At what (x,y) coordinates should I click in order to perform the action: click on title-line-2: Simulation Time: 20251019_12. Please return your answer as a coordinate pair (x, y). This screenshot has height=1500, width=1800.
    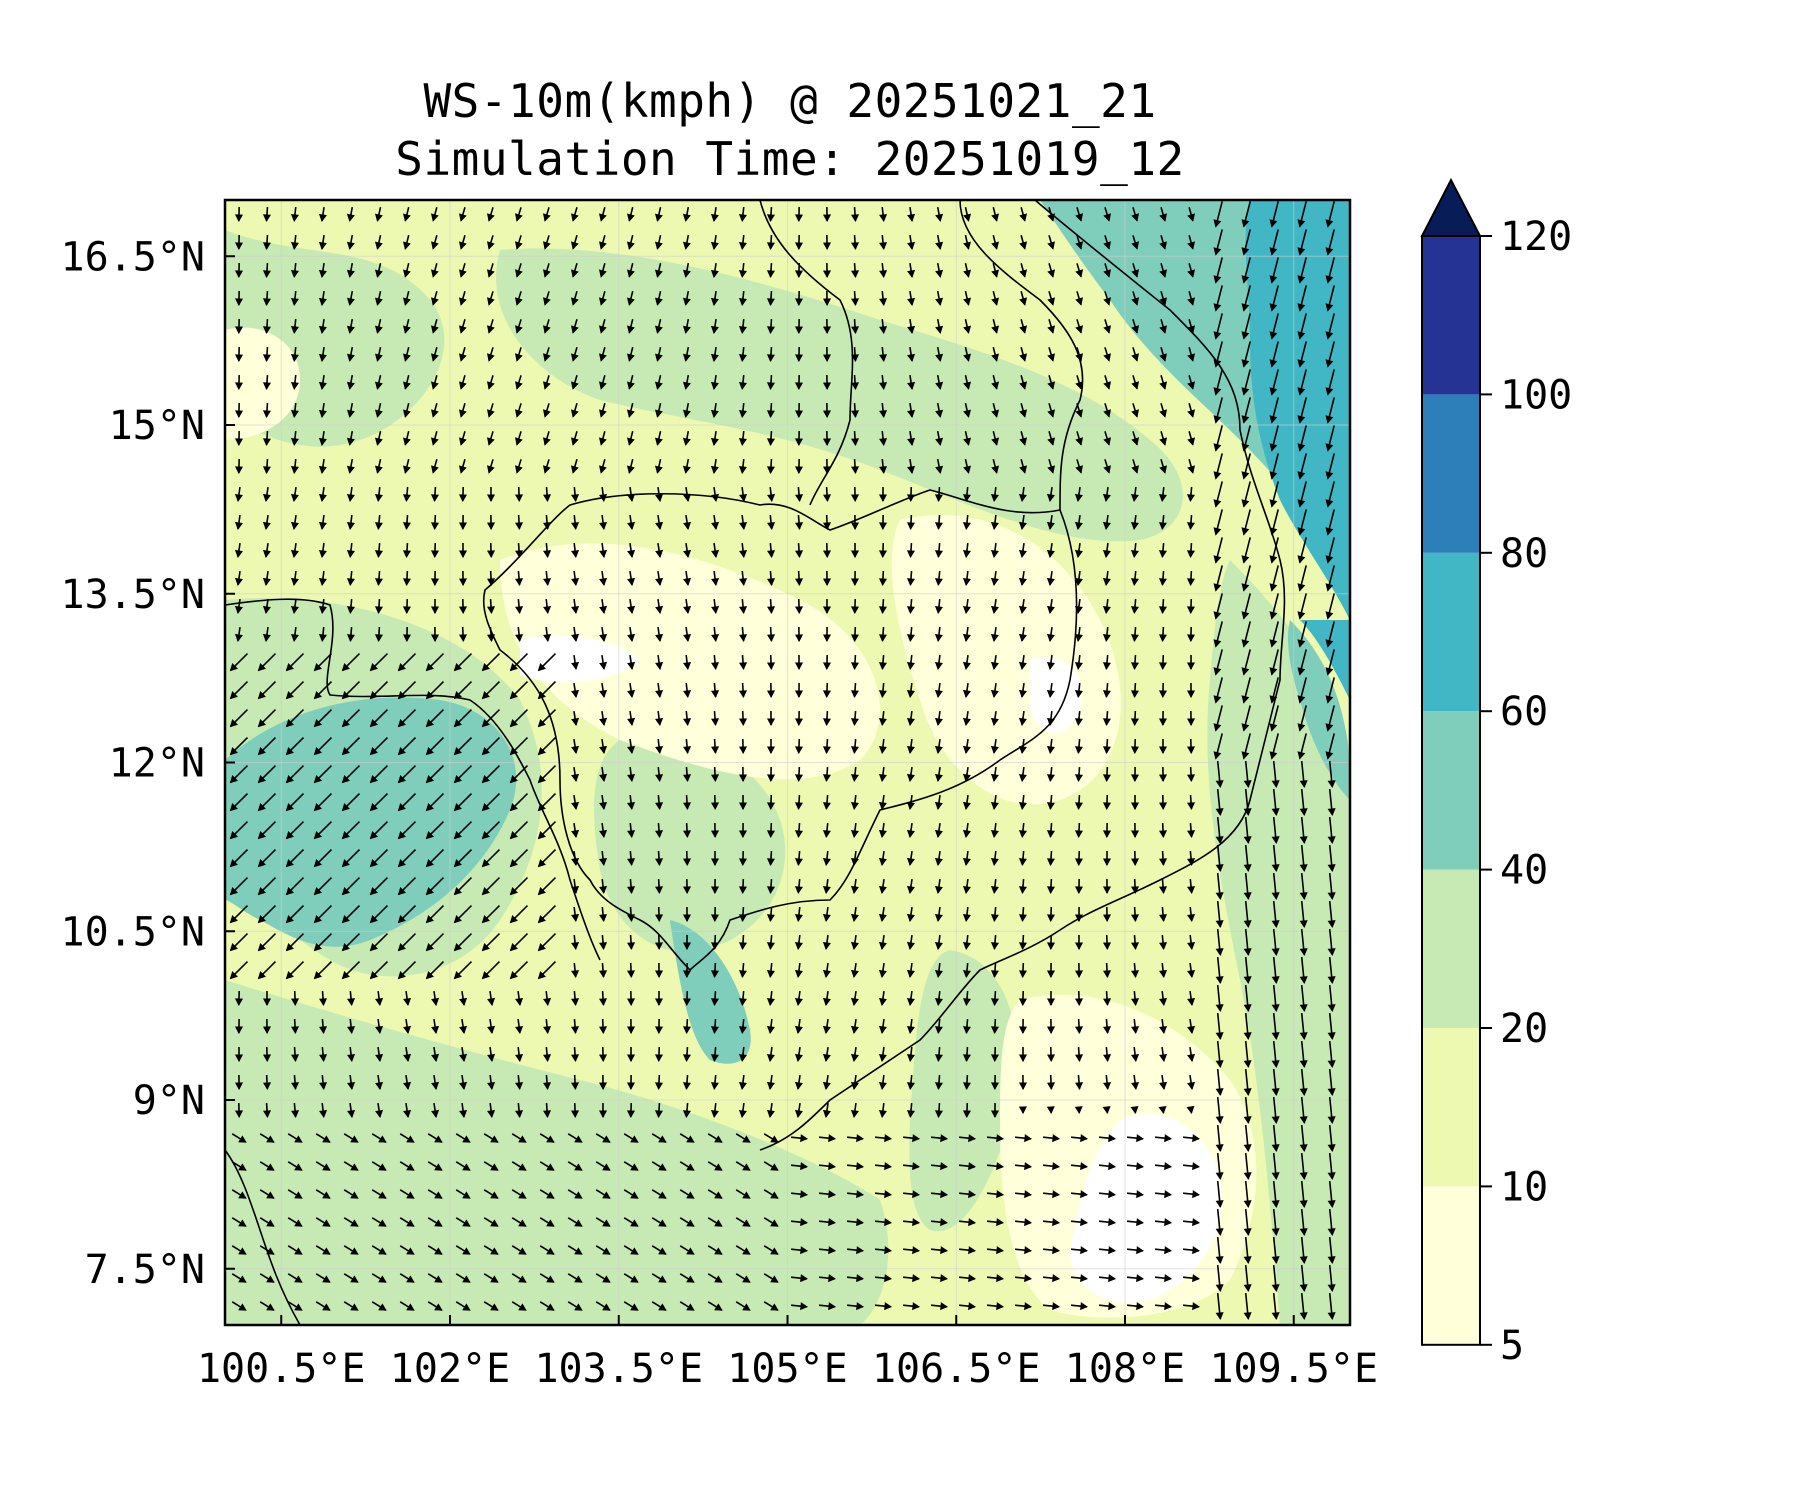
    Looking at the image, I should click on (790, 159).